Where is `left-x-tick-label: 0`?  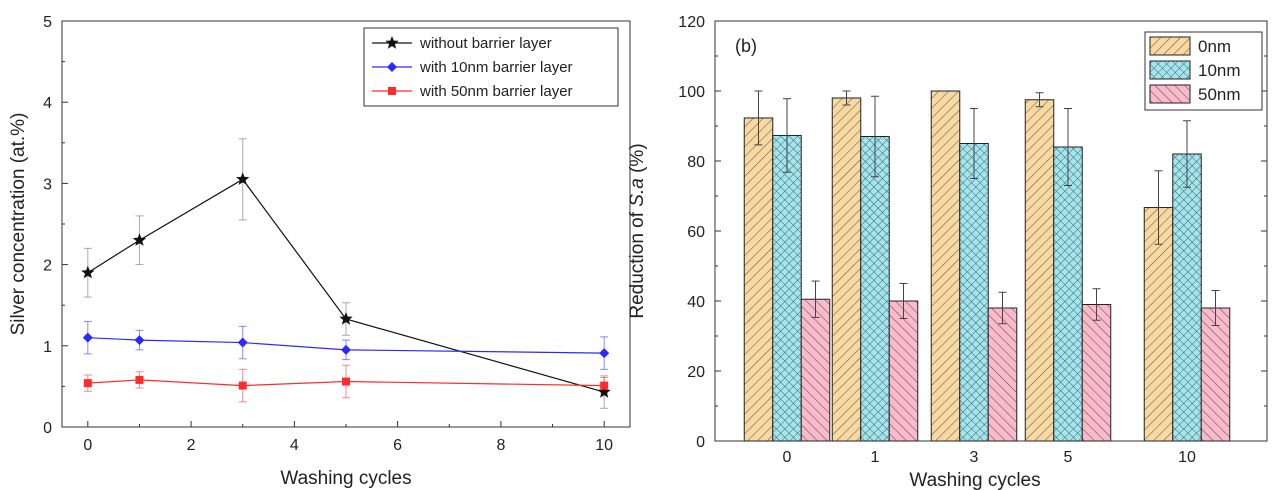 left-x-tick-label: 0 is located at coordinates (87, 445).